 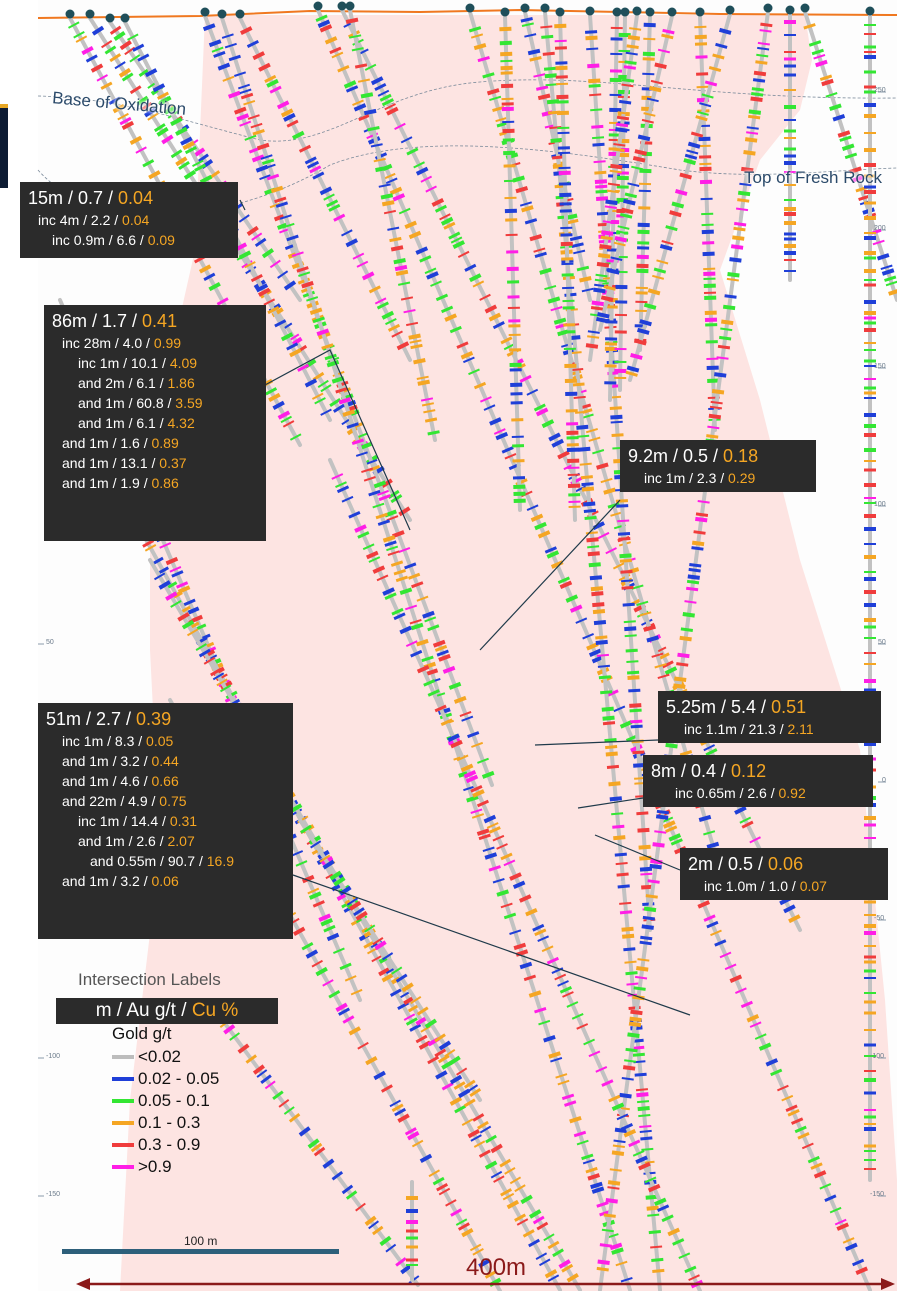 What do you see at coordinates (880, 504) in the screenshot?
I see `elev-tick-100: 100` at bounding box center [880, 504].